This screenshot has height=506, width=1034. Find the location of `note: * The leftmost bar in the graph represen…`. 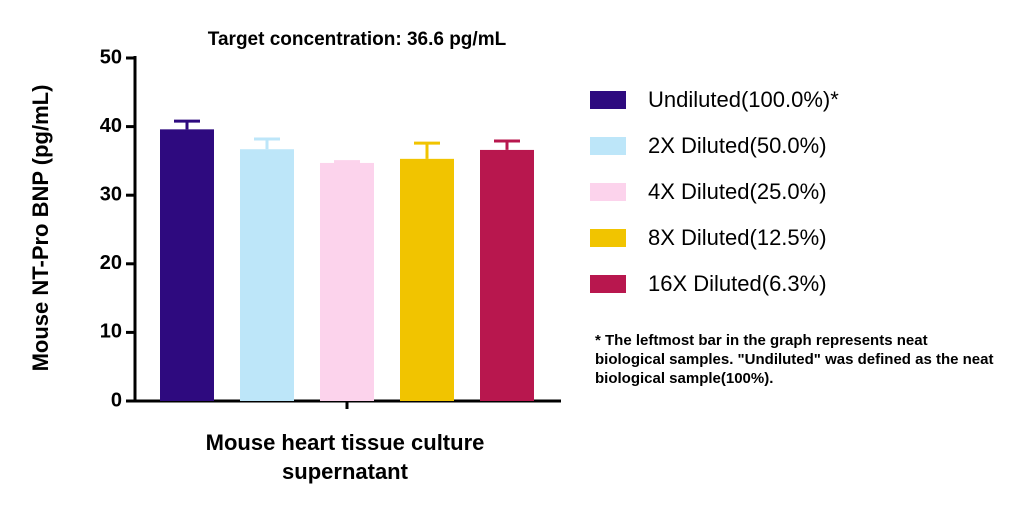

note: * The leftmost bar in the graph represen… is located at coordinates (794, 359).